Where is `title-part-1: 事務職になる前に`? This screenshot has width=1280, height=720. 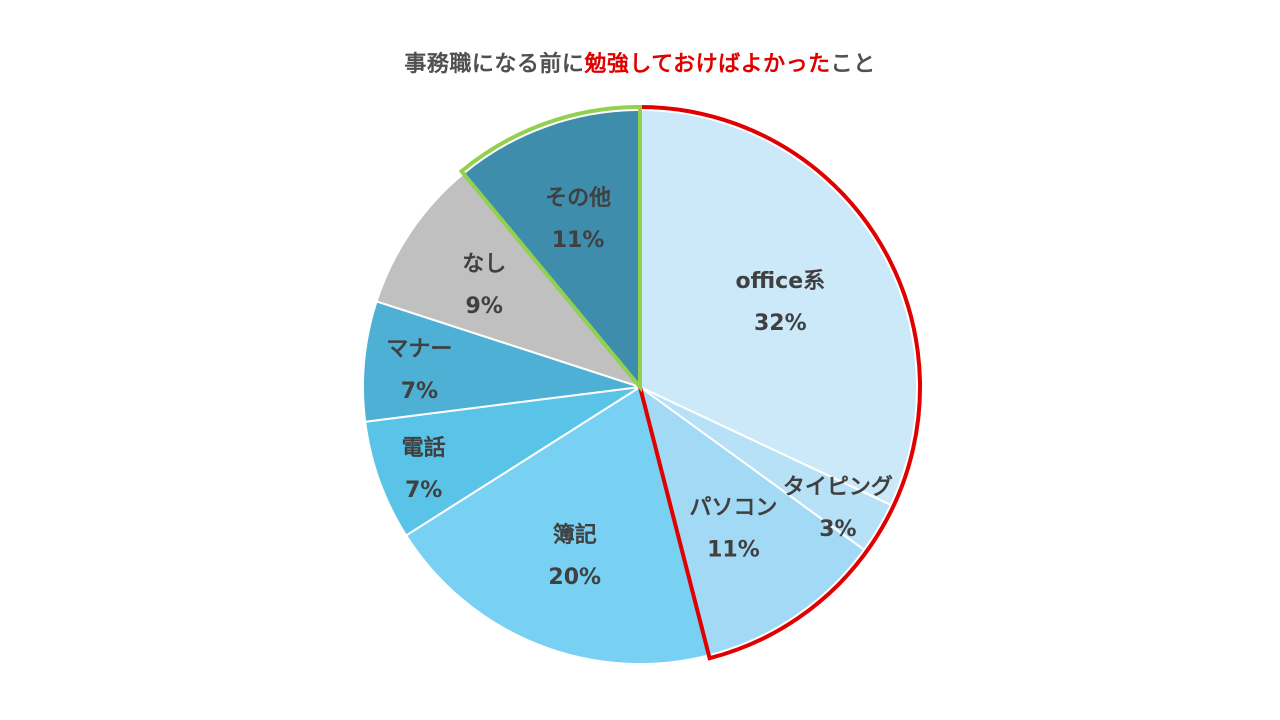 title-part-1: 事務職になる前に is located at coordinates (494, 64).